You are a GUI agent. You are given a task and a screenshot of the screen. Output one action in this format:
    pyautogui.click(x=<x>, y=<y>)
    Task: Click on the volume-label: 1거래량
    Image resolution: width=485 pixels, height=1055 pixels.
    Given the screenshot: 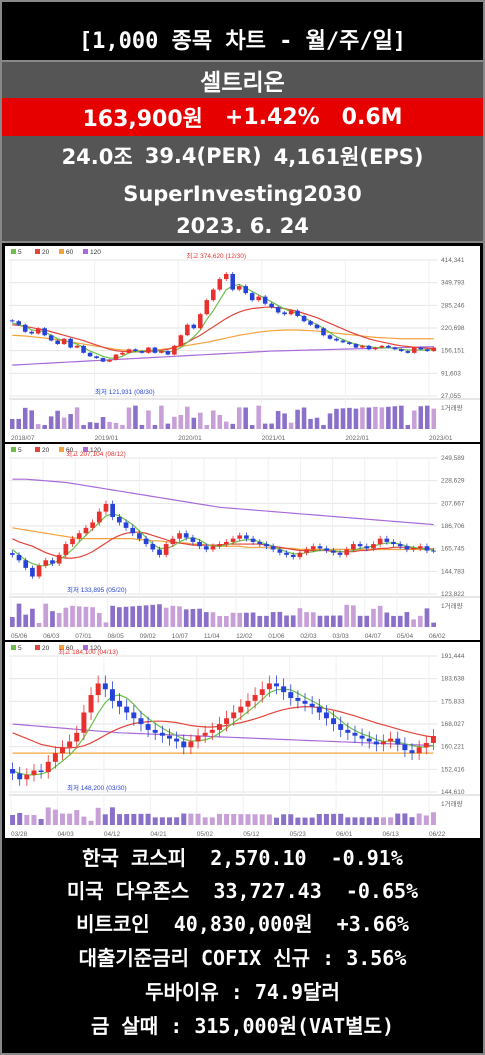 What is the action you would take?
    pyautogui.click(x=452, y=803)
    